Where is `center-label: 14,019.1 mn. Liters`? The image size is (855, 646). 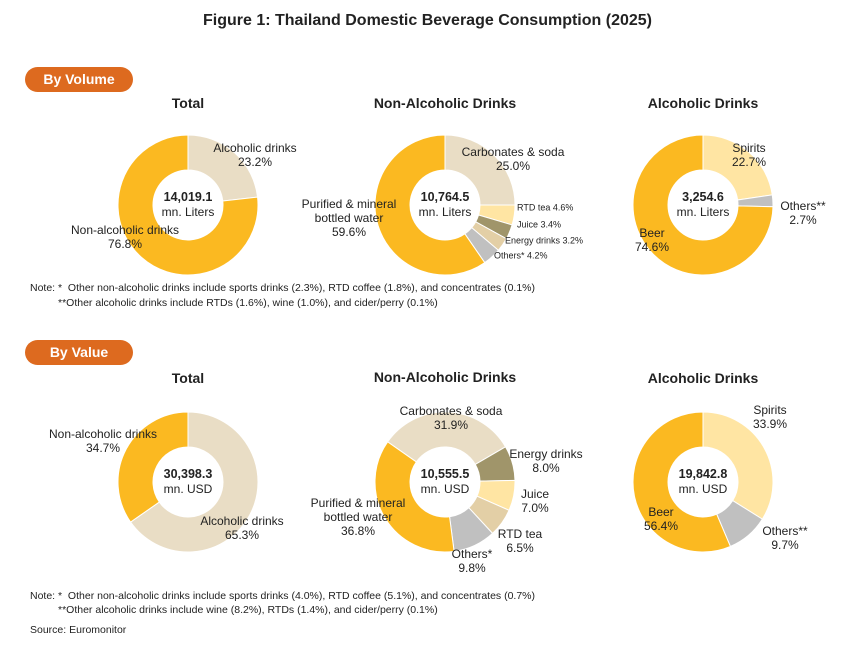 center-label: 14,019.1 mn. Liters is located at coordinates (188, 205).